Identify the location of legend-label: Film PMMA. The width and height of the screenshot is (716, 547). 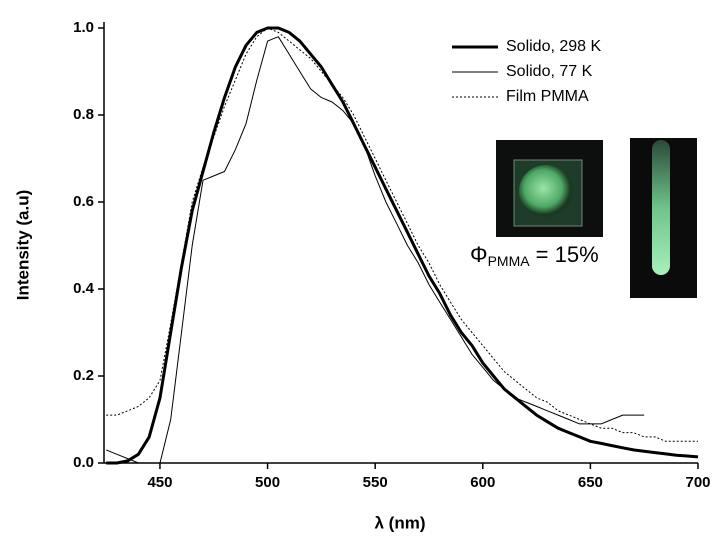
(547, 96).